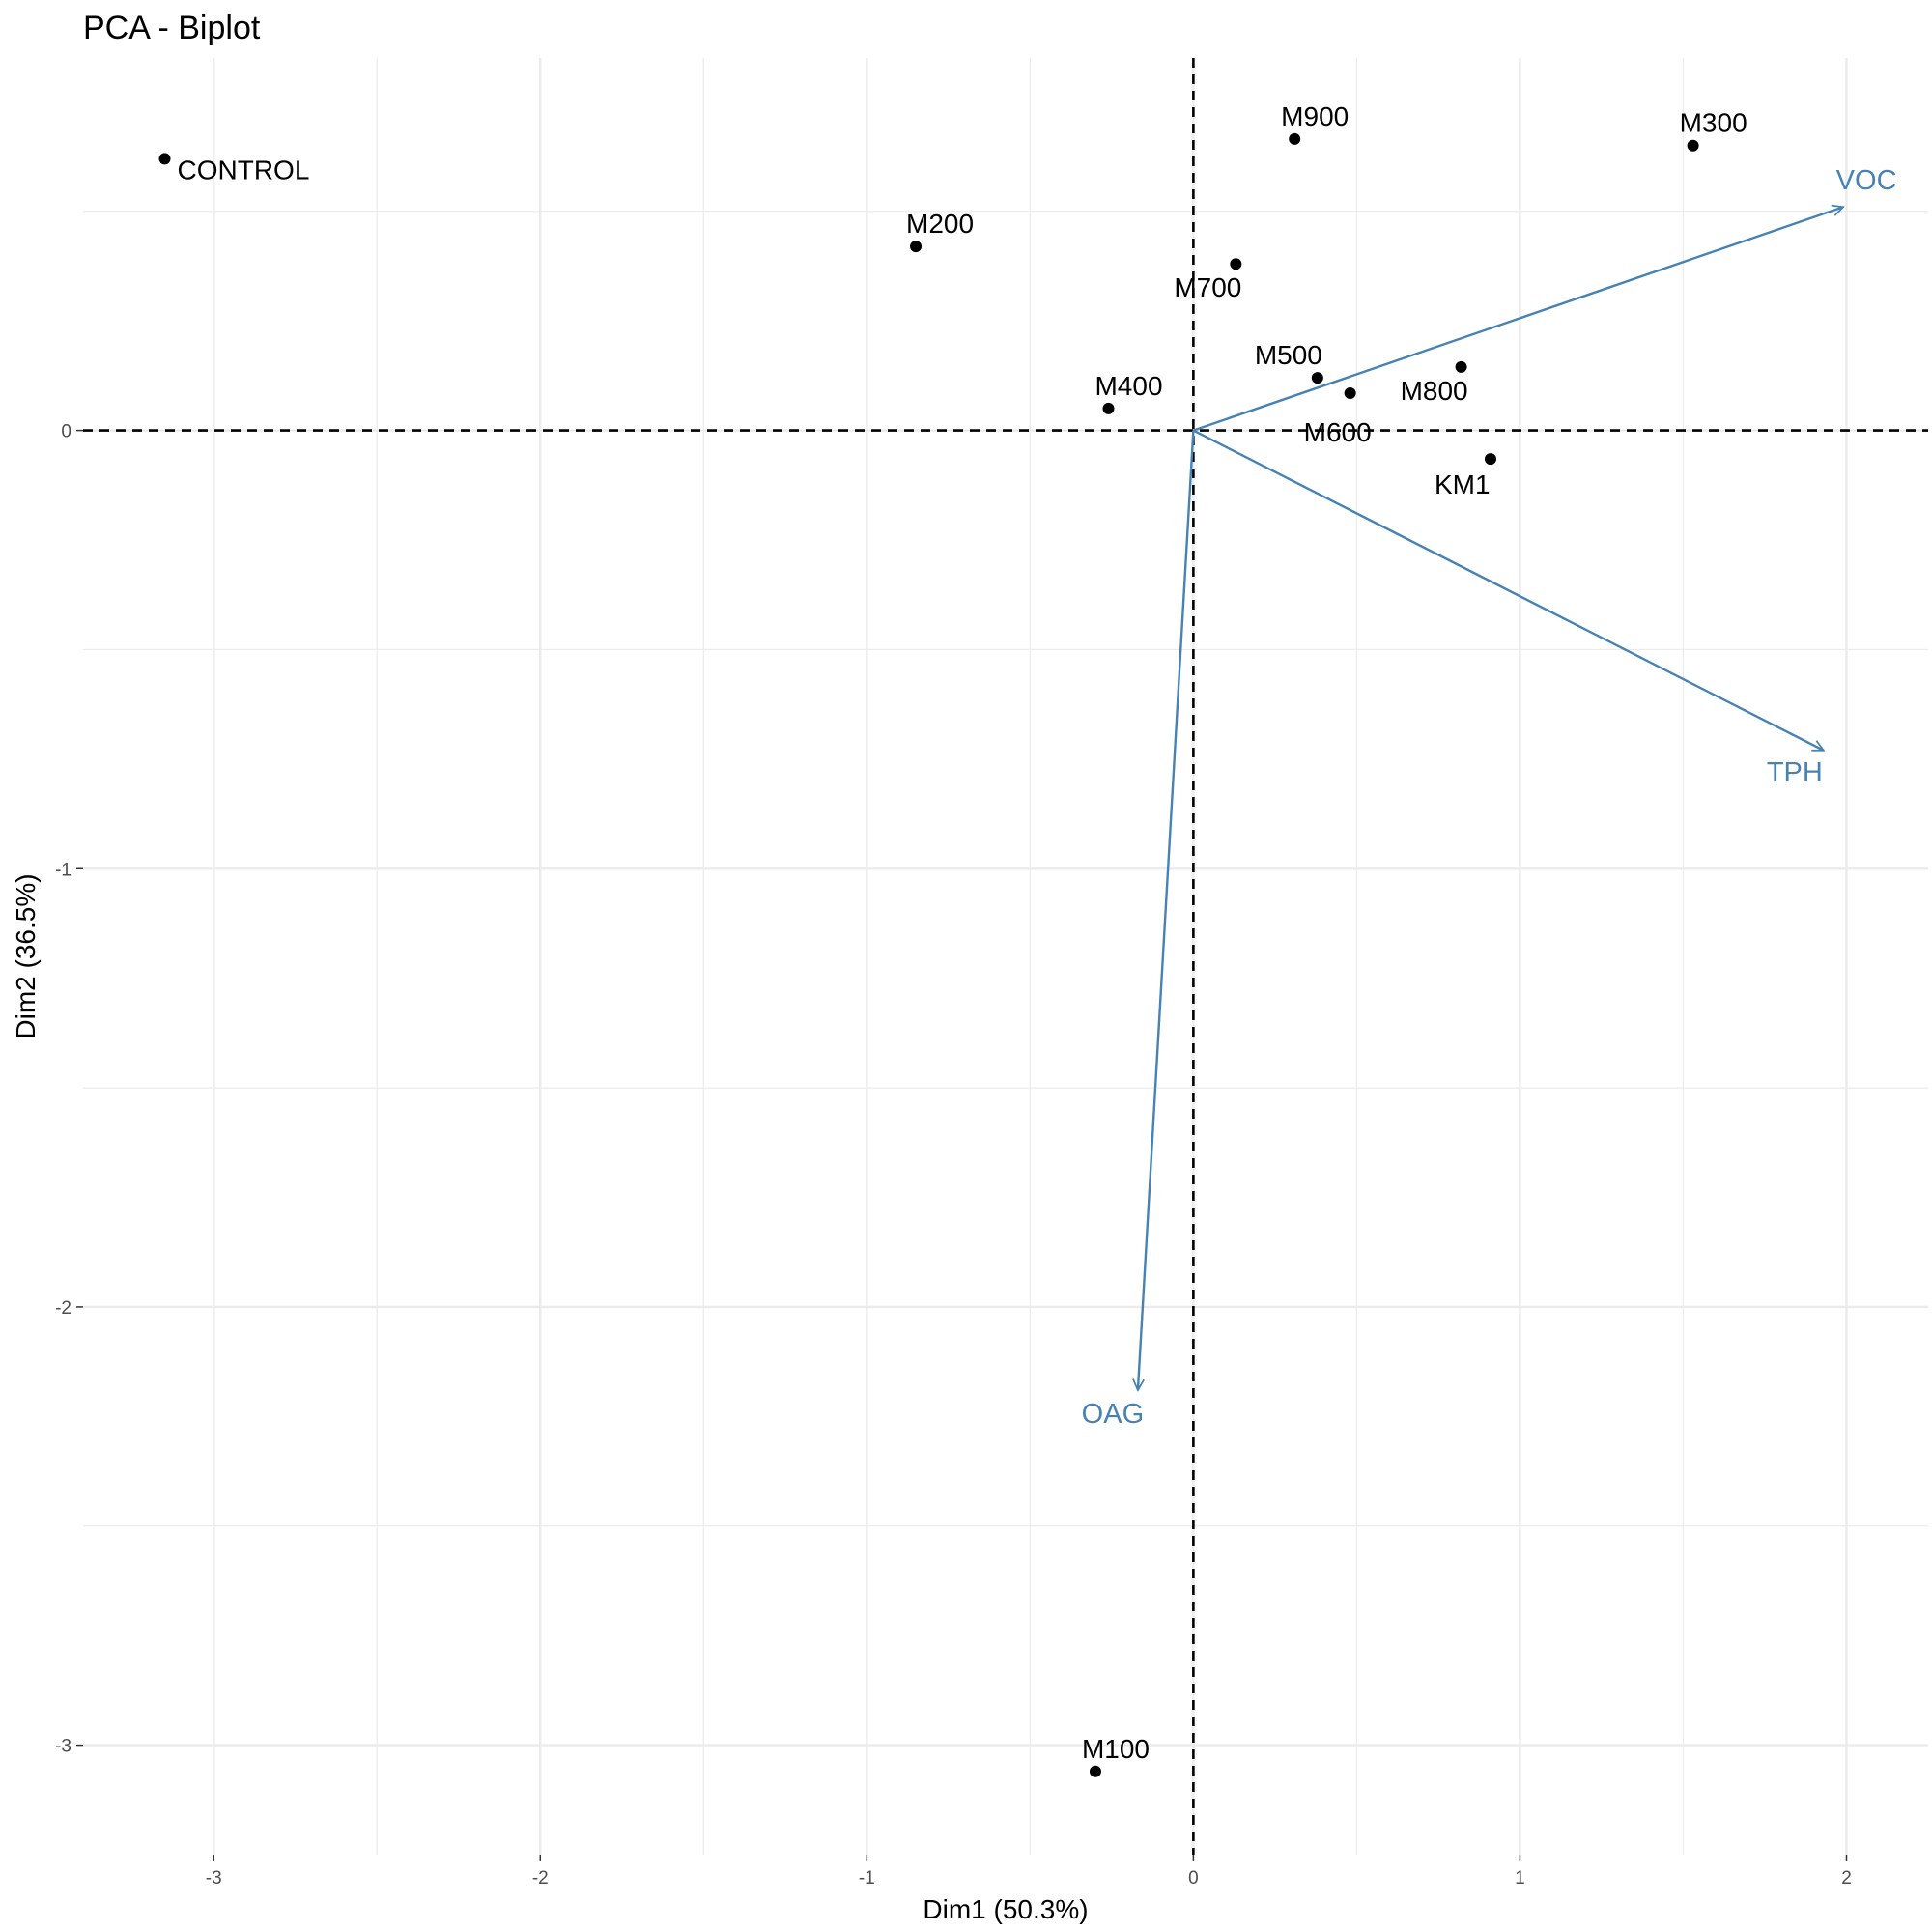 Image resolution: width=1932 pixels, height=1932 pixels. Describe the element at coordinates (1434, 391) in the screenshot. I see `point-label-m800: M800` at that location.